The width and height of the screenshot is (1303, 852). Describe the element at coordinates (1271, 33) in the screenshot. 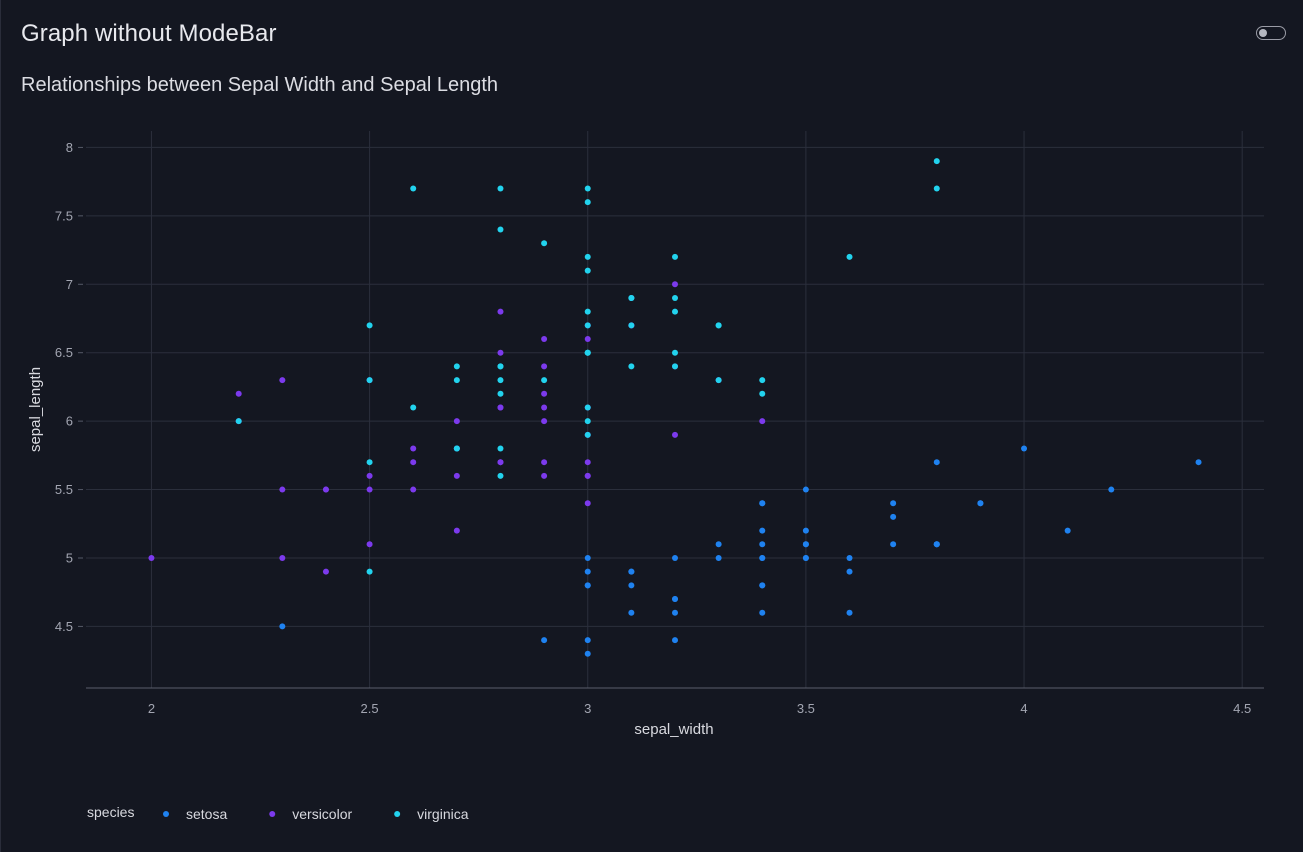

I see `modebar-toggle-switch` at that location.